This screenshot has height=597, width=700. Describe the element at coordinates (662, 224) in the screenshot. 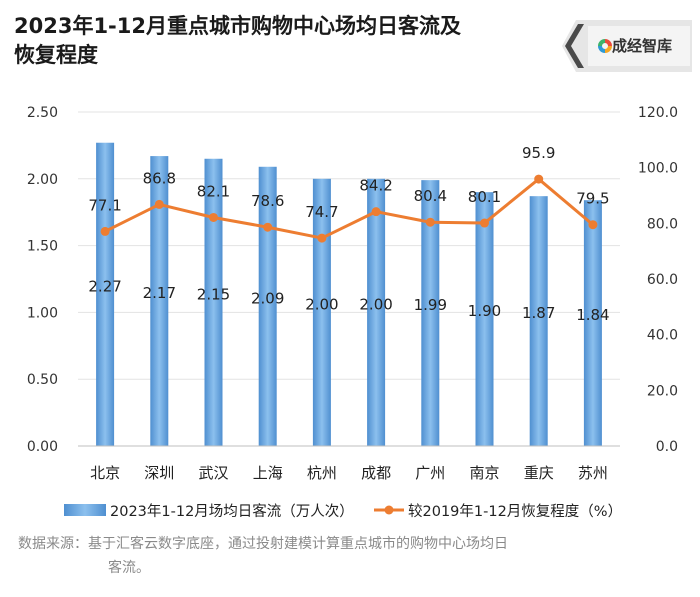

I see `right-axis-tick-label: 80.0` at that location.